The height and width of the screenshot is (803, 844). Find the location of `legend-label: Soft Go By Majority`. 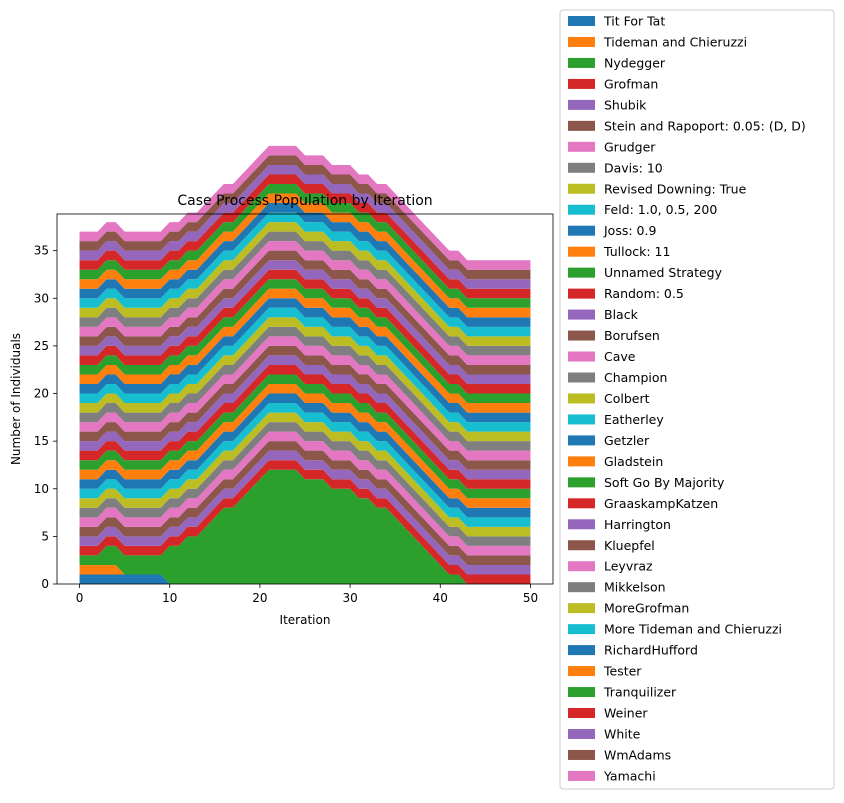

legend-label: Soft Go By Majority is located at coordinates (664, 482).